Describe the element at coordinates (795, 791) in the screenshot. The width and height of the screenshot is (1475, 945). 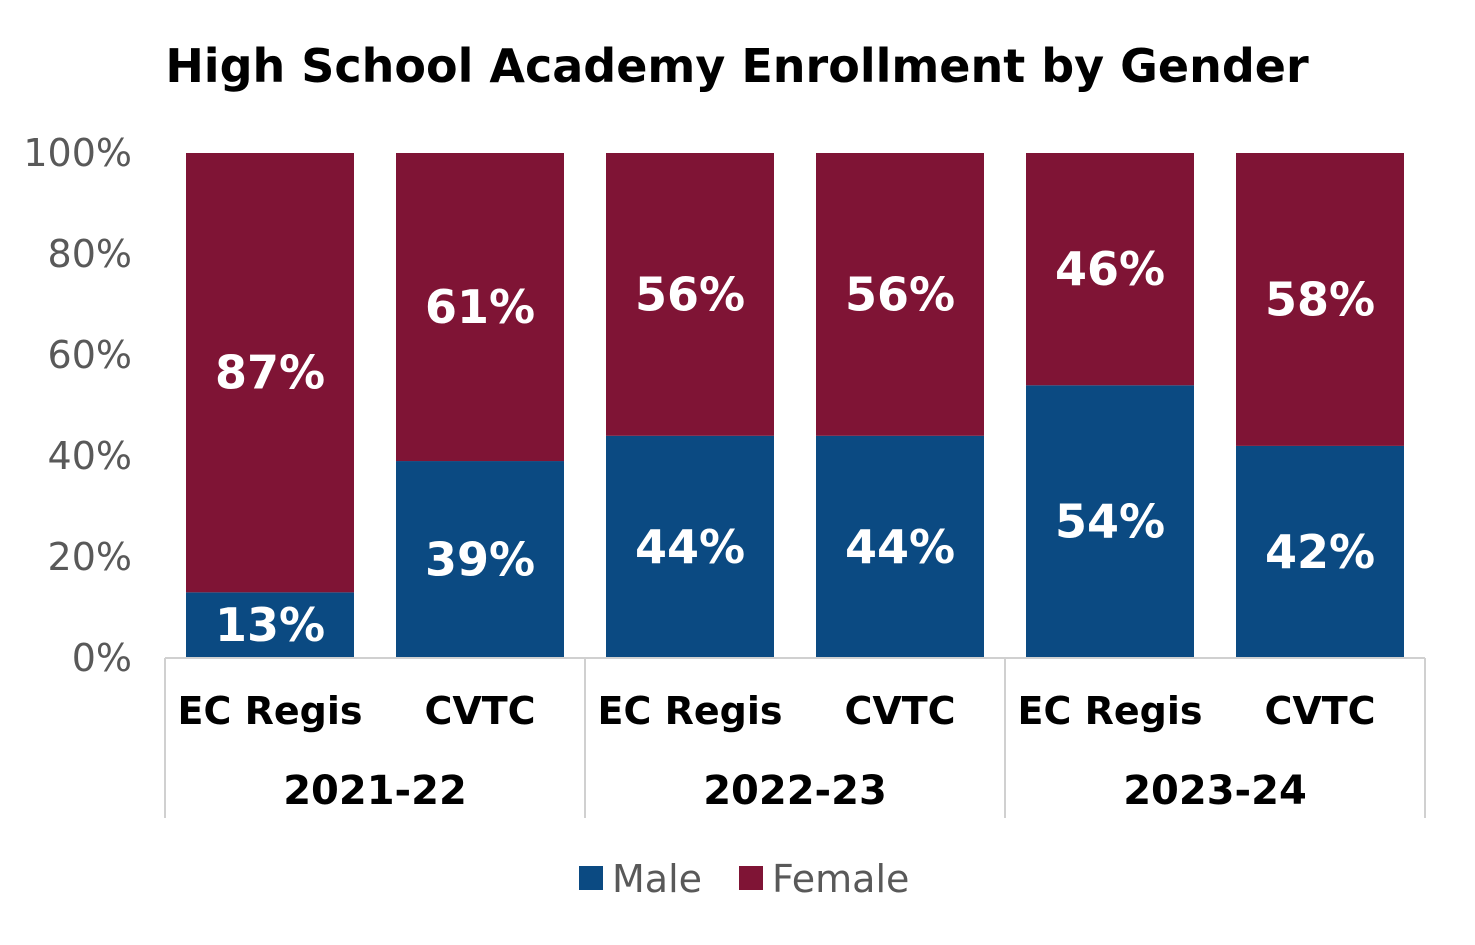
I see `group-label: 2022-23` at that location.